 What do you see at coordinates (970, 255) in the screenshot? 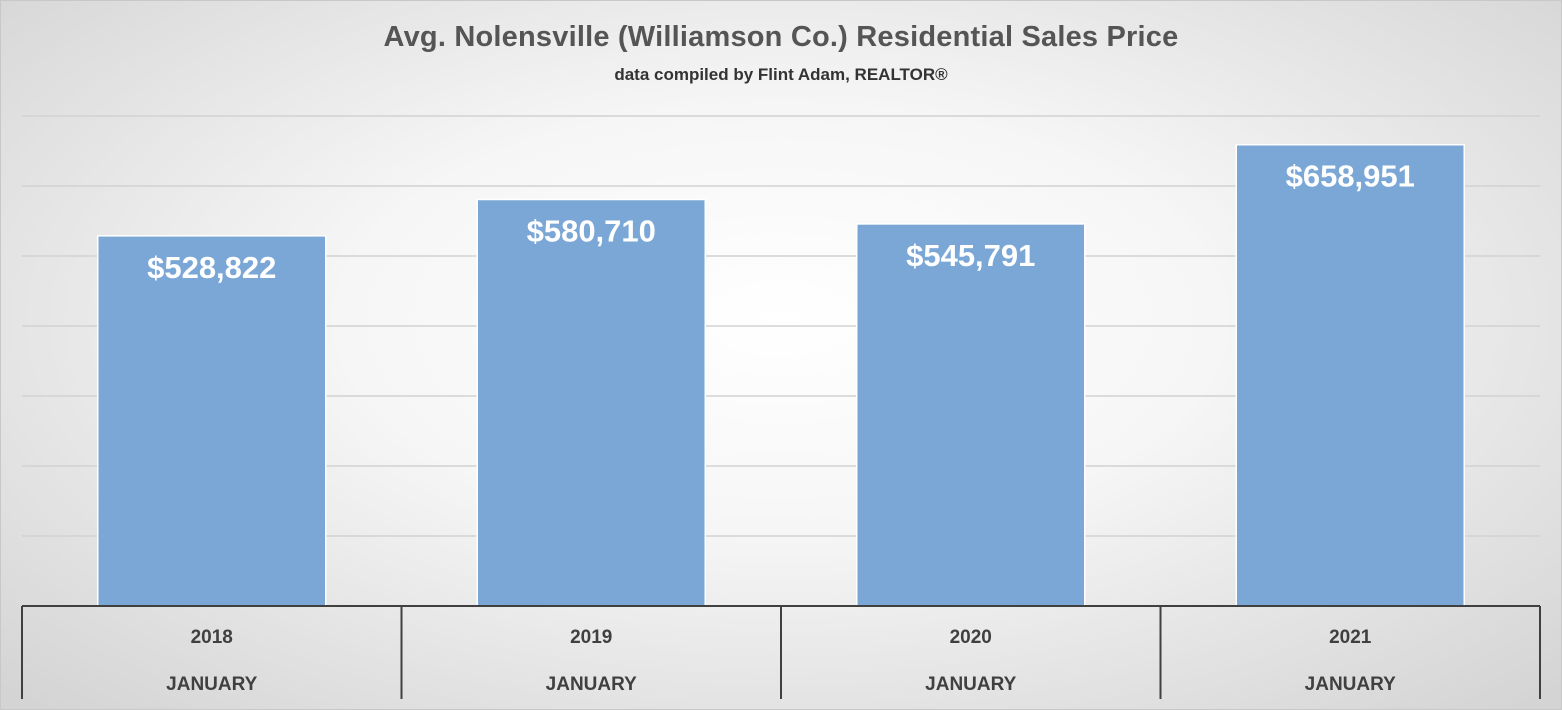
I see `data-label: $545,791` at bounding box center [970, 255].